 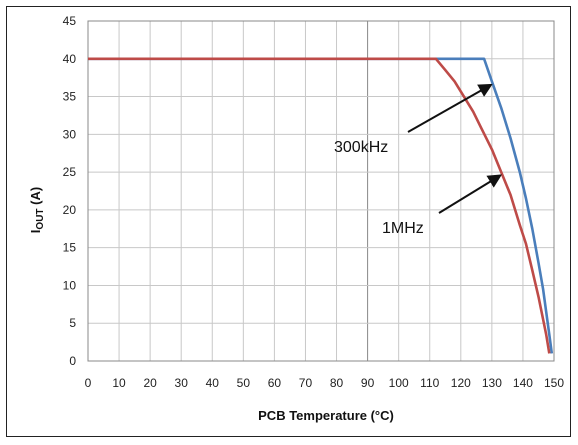 I want to click on x-tick-label: 140, so click(x=523, y=383).